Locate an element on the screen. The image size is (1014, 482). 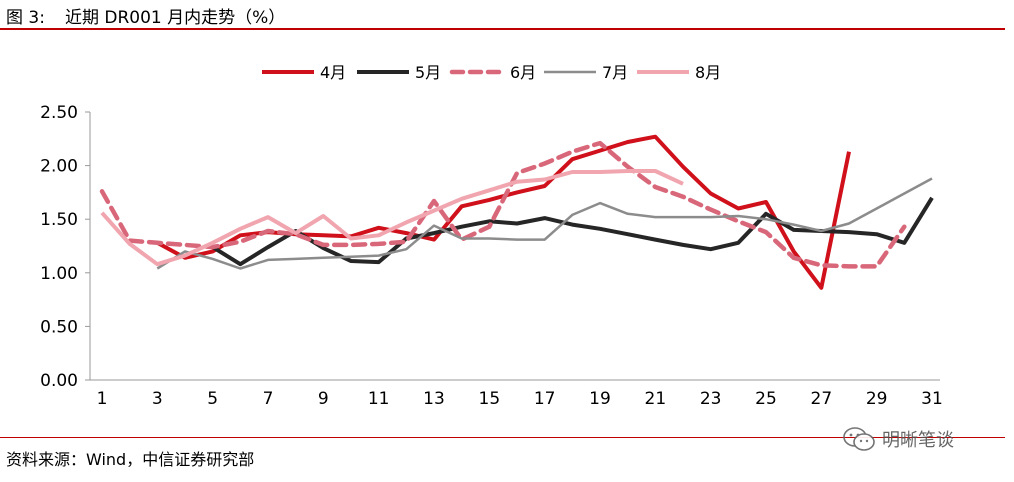
watermark: 明晰笔谈 is located at coordinates (898, 439).